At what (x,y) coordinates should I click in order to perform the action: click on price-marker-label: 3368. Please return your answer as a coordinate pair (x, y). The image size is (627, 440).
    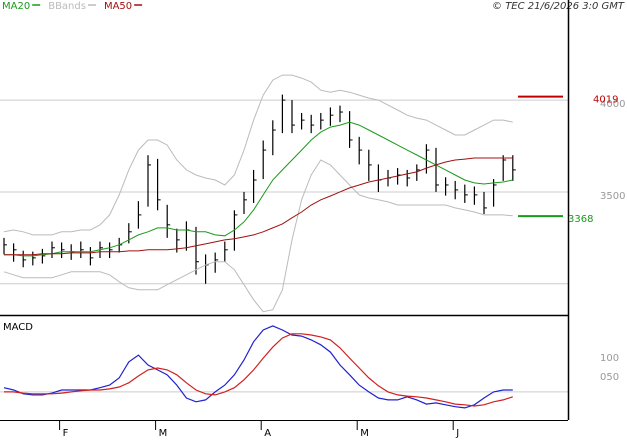
    Looking at the image, I should click on (580, 219).